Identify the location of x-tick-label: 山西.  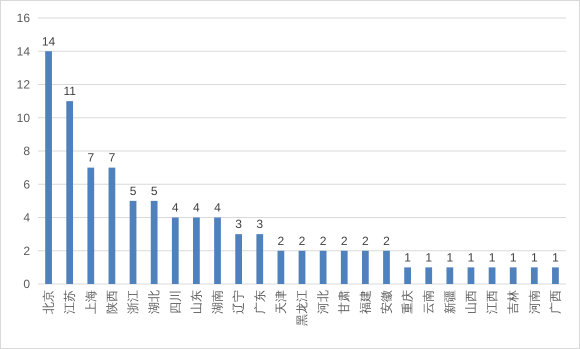
(471, 302).